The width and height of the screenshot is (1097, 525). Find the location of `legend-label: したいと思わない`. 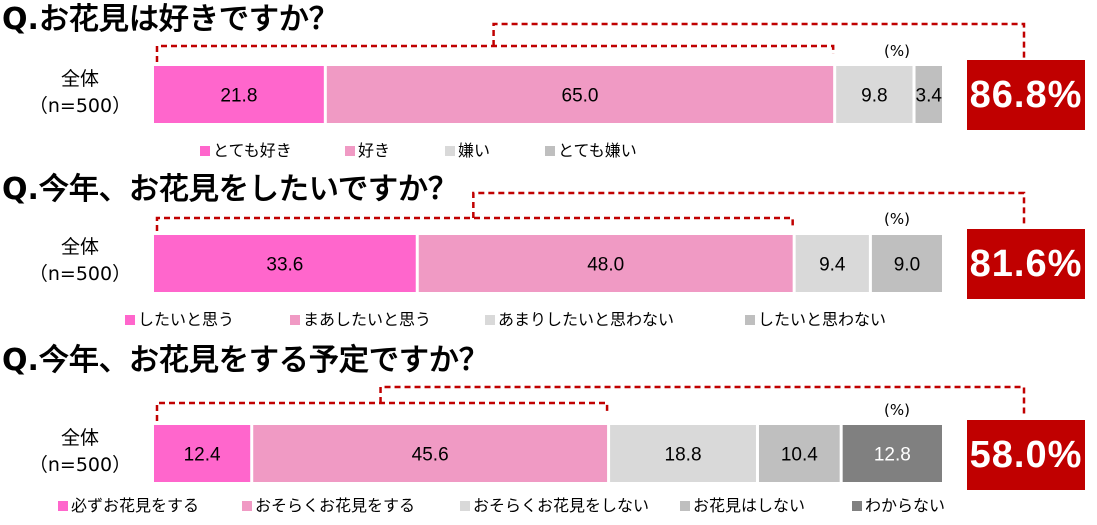

legend-label: したいと思わない is located at coordinates (822, 319).